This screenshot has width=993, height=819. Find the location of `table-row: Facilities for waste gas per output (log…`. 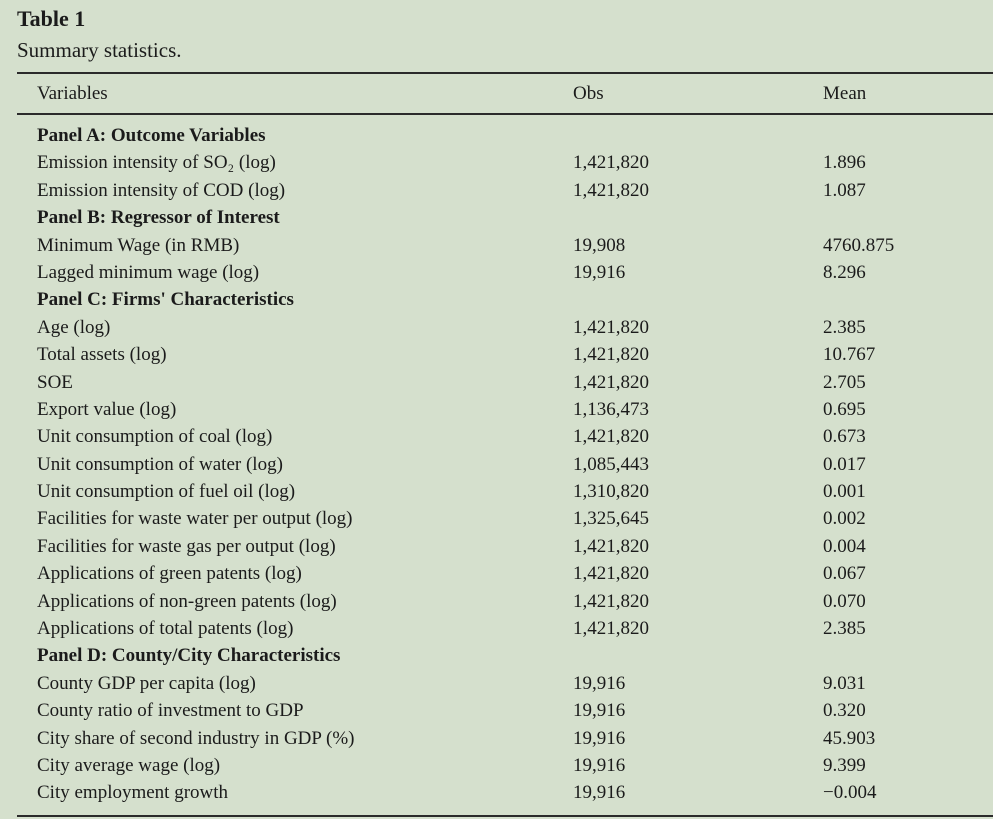

table-row: Facilities for waste gas per output (log… is located at coordinates (496, 547).